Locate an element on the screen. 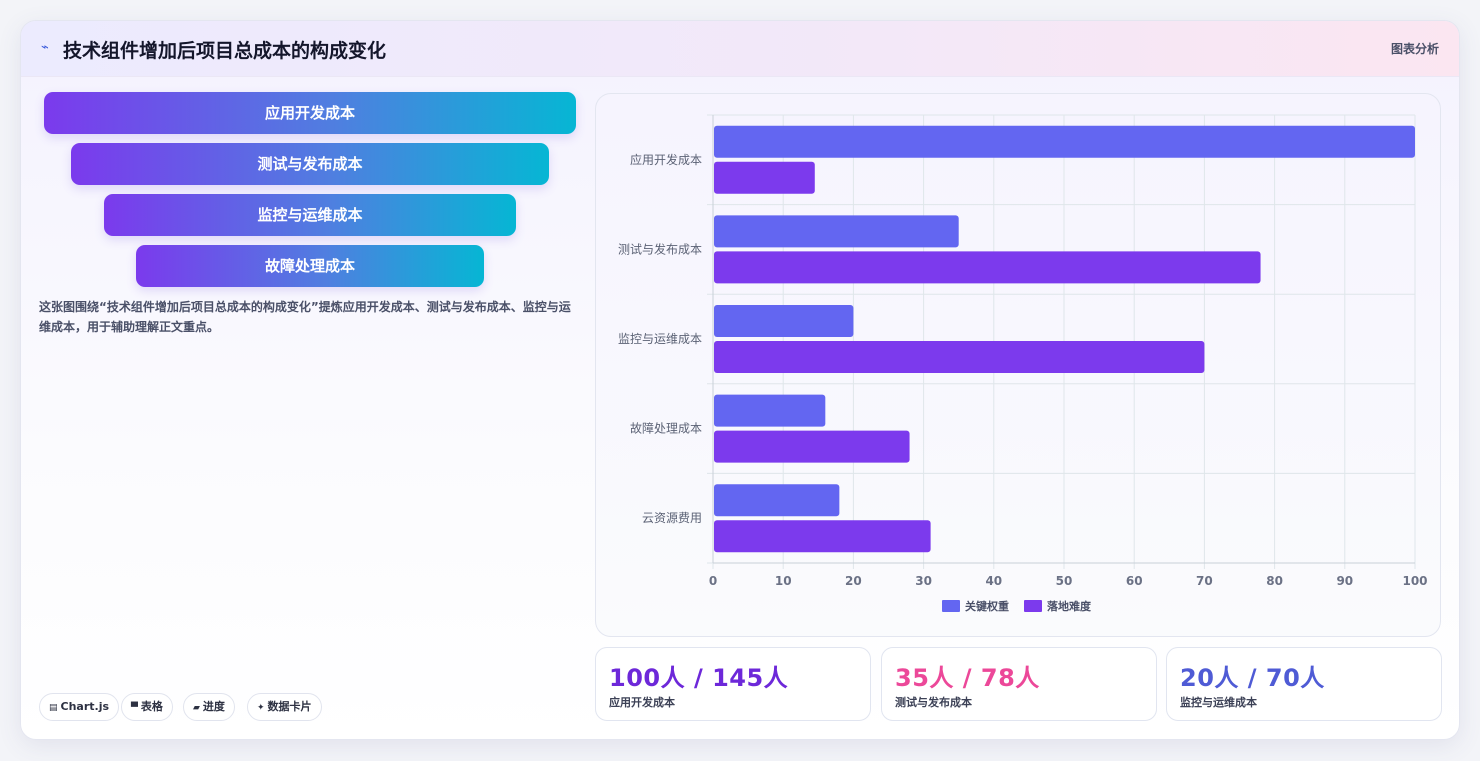  y-tick-label: 监控与运维成本 is located at coordinates (660, 339).